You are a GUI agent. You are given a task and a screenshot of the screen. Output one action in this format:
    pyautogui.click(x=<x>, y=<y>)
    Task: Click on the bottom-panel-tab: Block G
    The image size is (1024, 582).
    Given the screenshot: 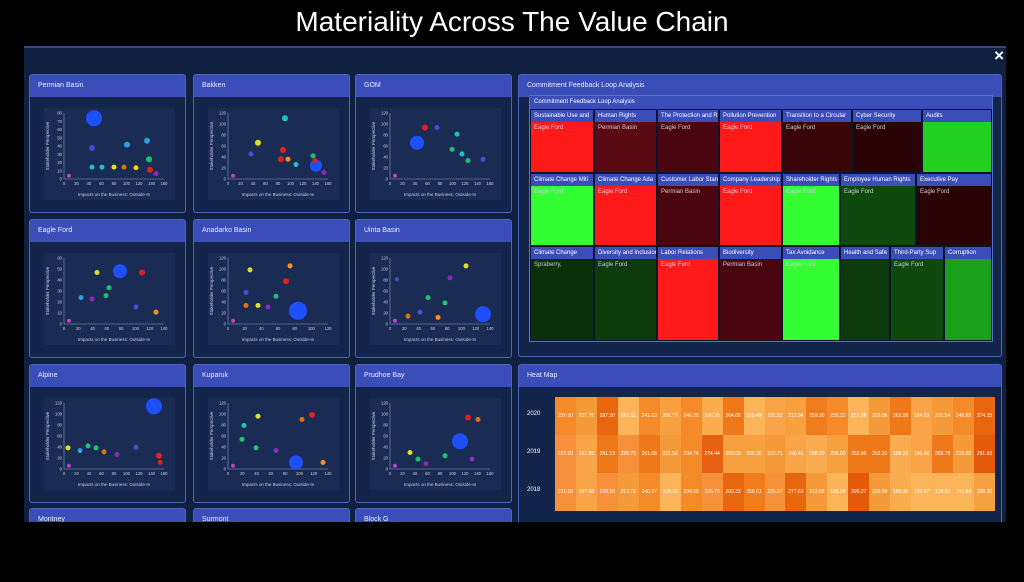 What is the action you would take?
    pyautogui.click(x=433, y=515)
    